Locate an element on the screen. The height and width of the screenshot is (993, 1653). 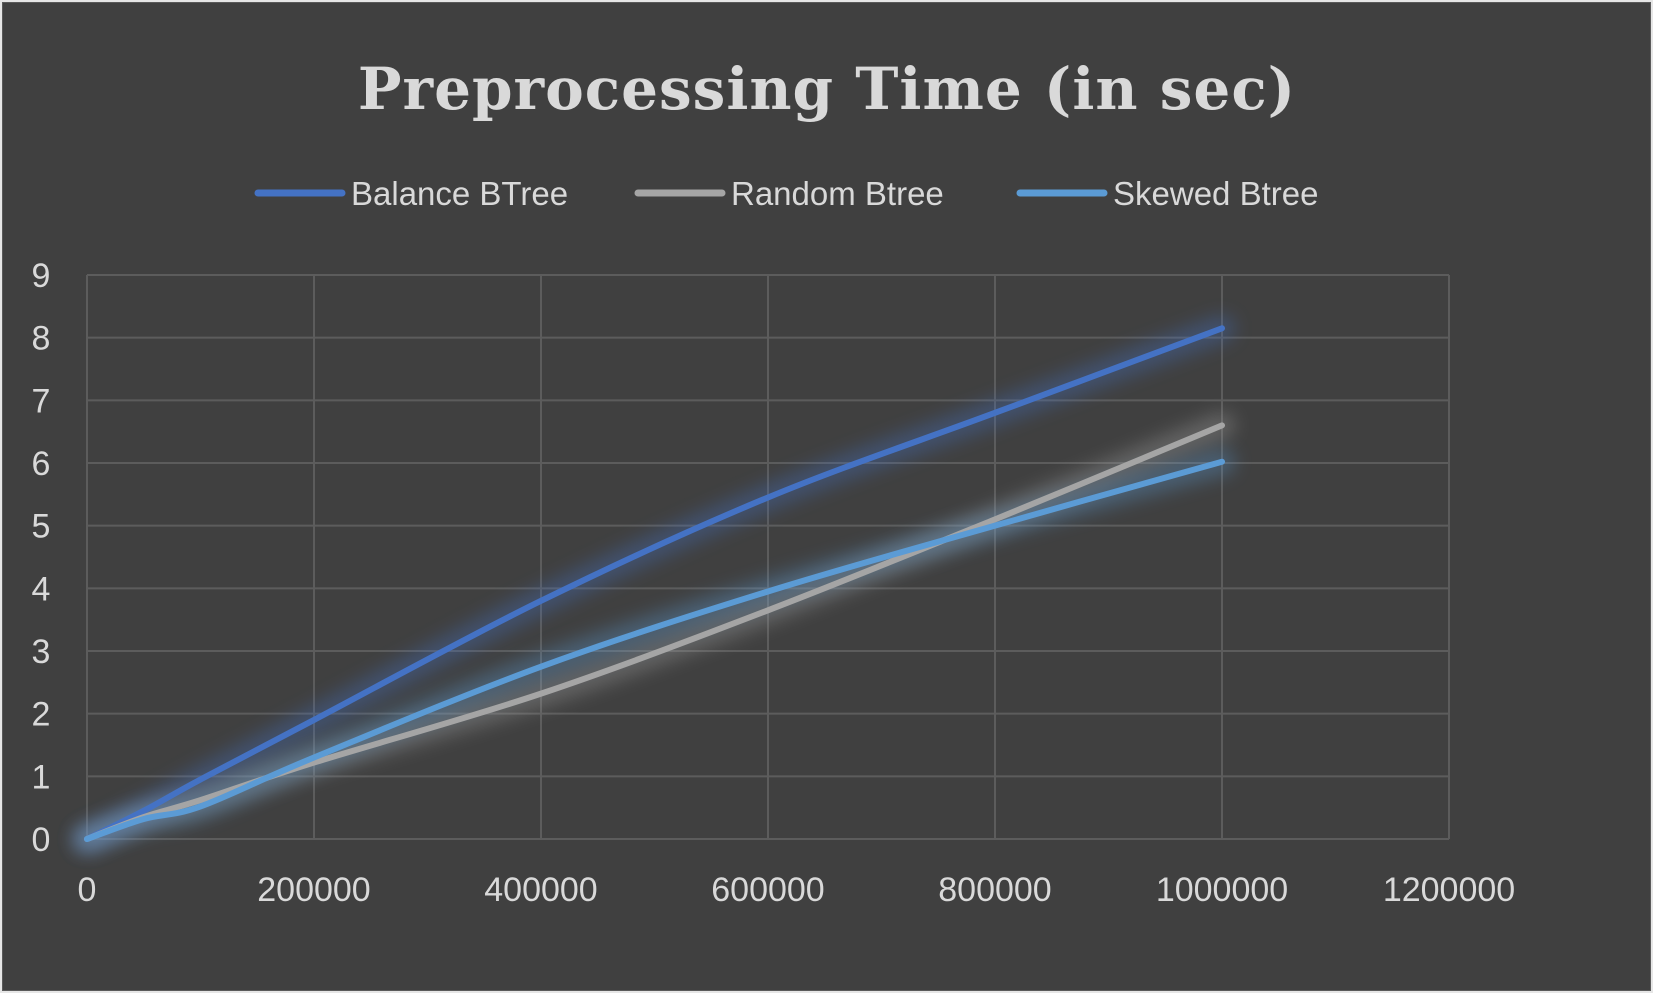
x-tick-label: 400000 is located at coordinates (540, 890).